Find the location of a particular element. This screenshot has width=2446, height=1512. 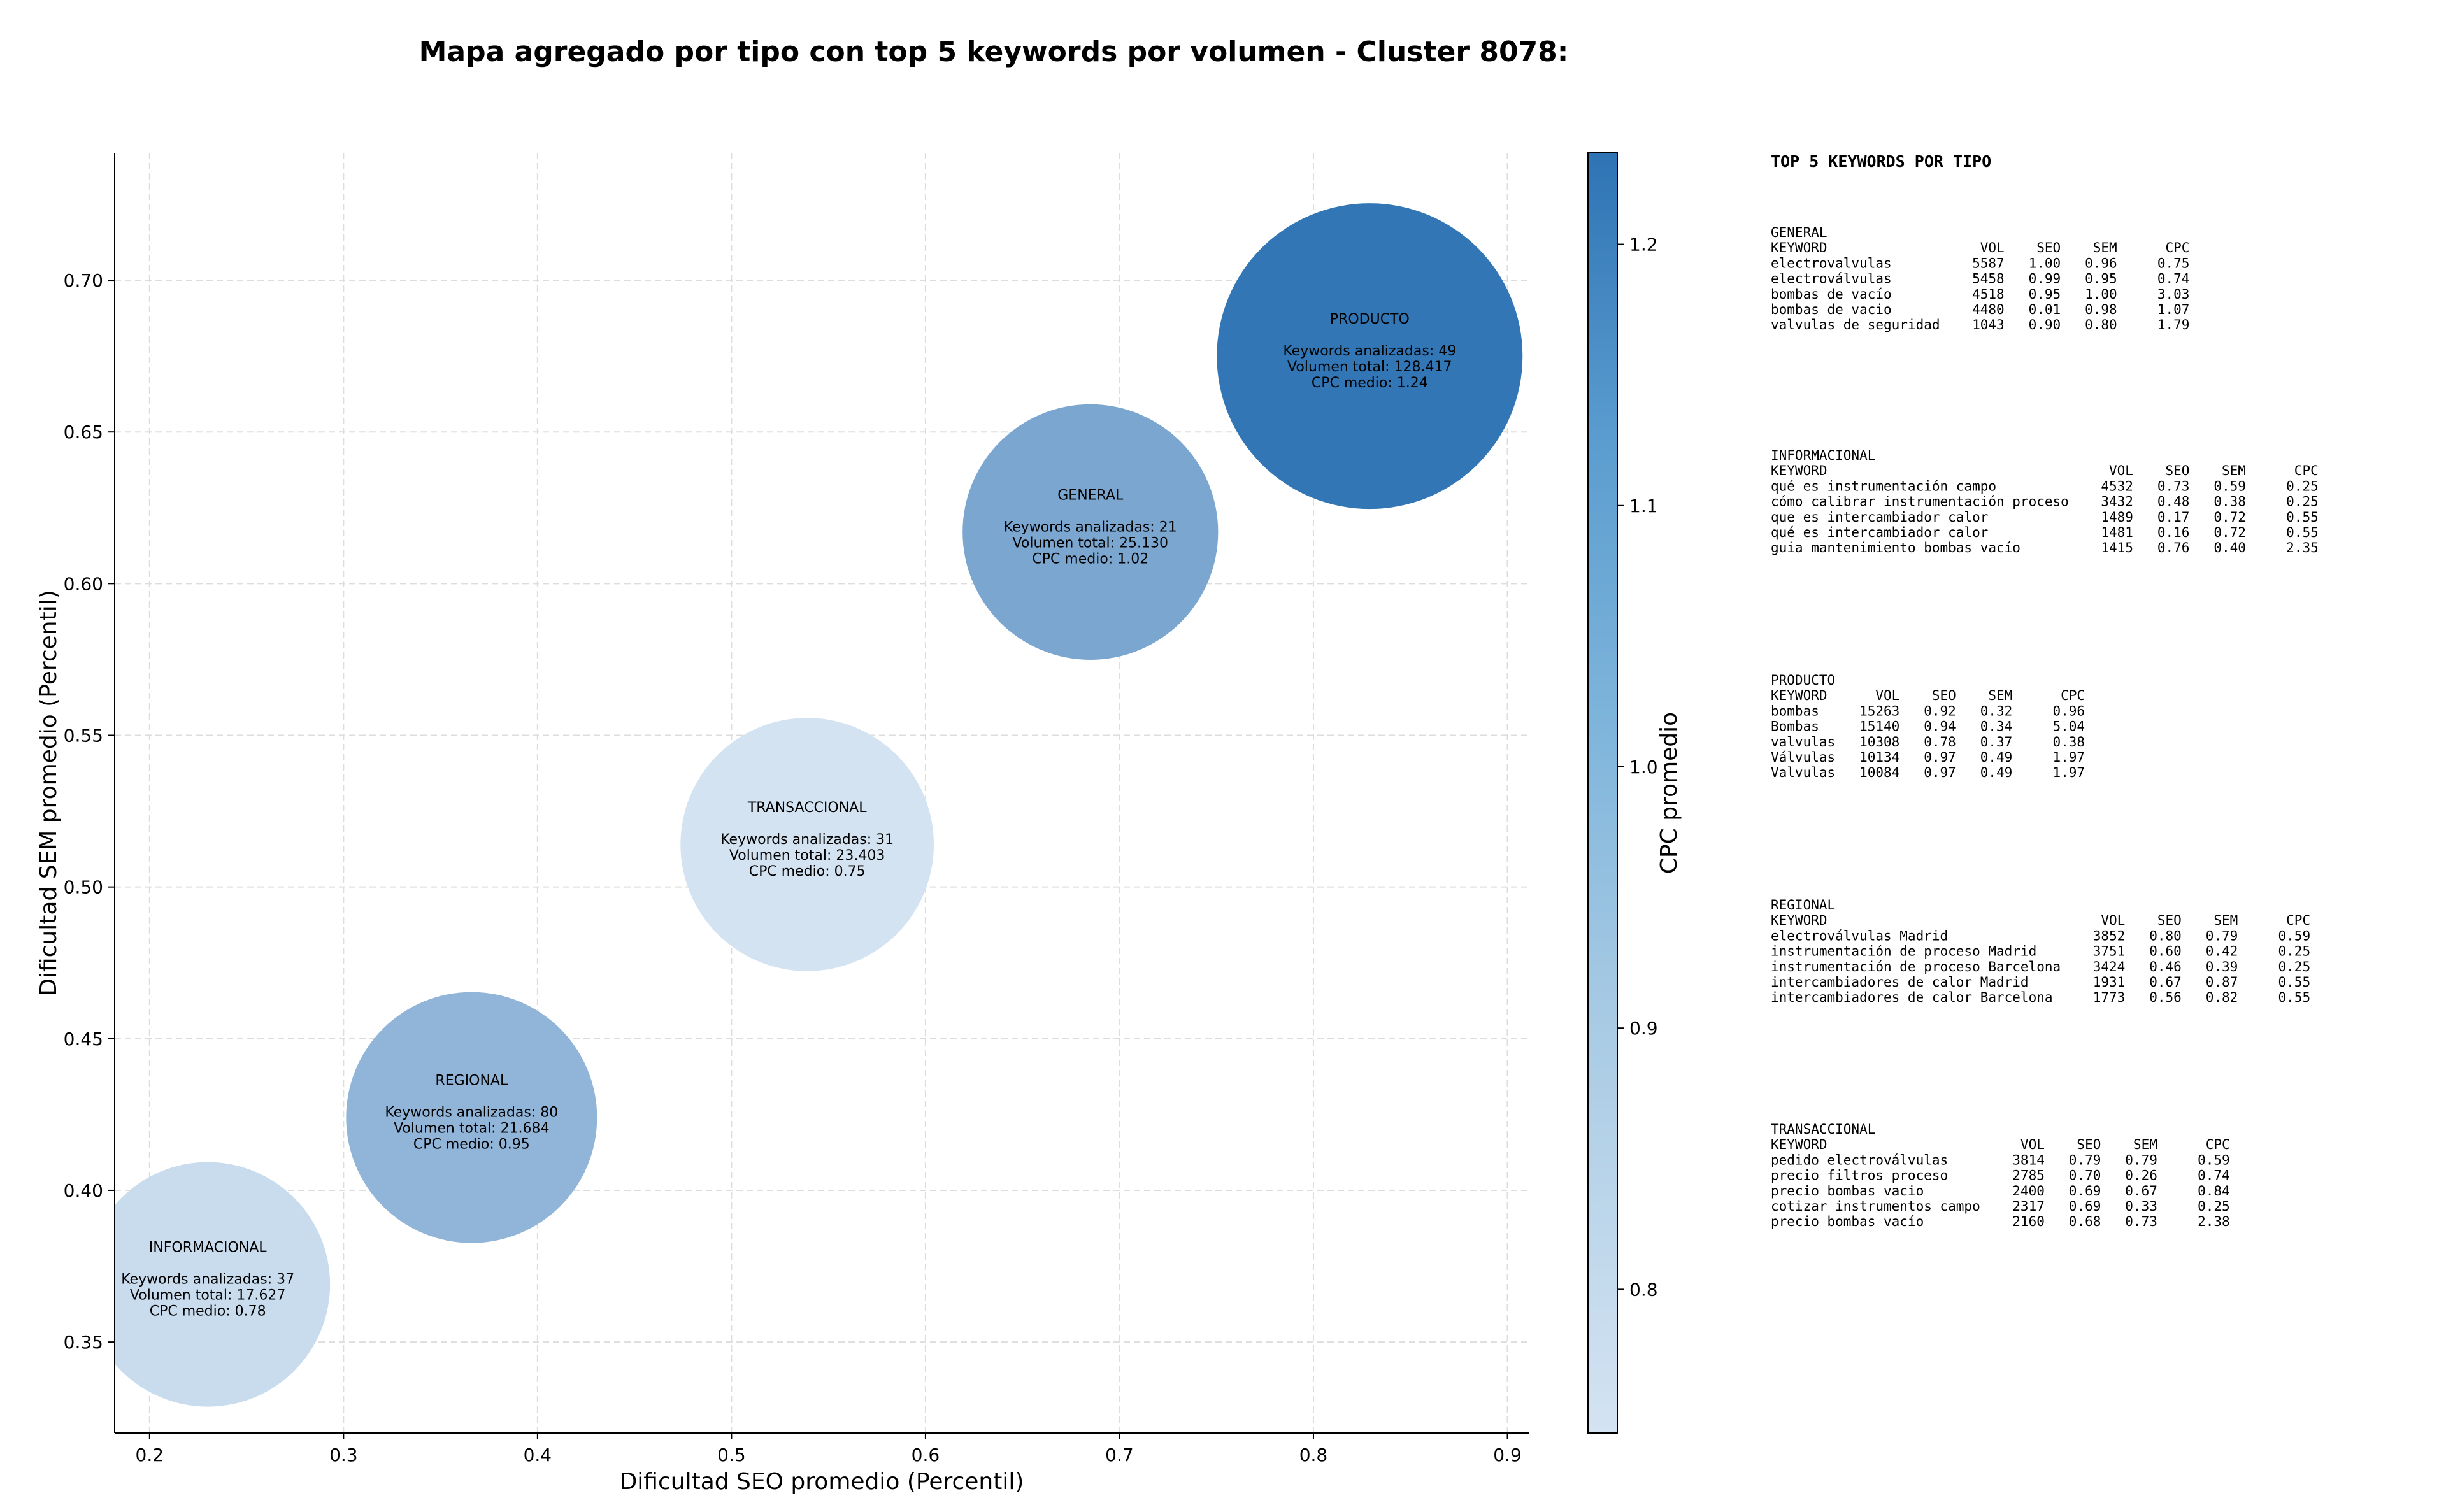

x-tick-label: 0.6 is located at coordinates (926, 1455).